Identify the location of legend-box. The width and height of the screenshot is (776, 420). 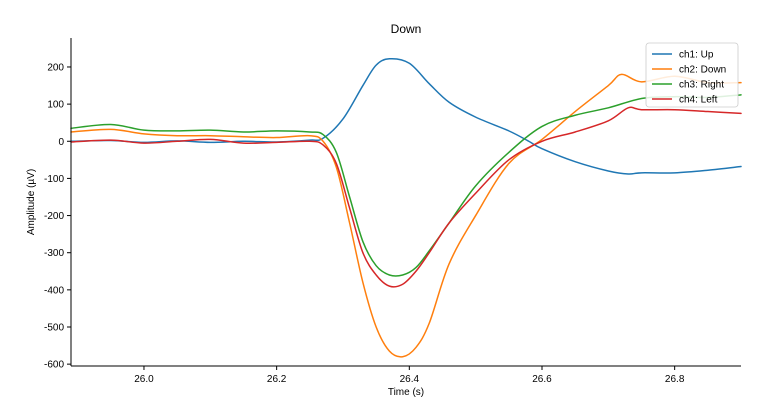
(692, 75).